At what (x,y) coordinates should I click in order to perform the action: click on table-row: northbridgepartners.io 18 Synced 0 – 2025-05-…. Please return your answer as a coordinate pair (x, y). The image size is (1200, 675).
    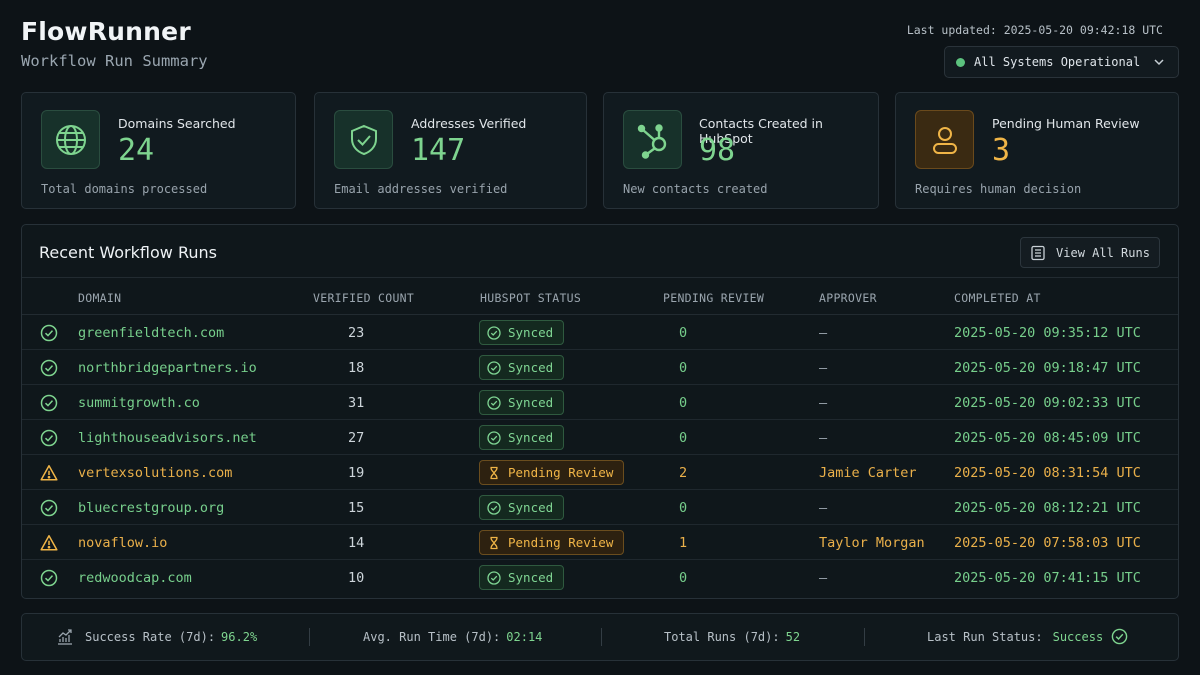
    Looking at the image, I should click on (600, 367).